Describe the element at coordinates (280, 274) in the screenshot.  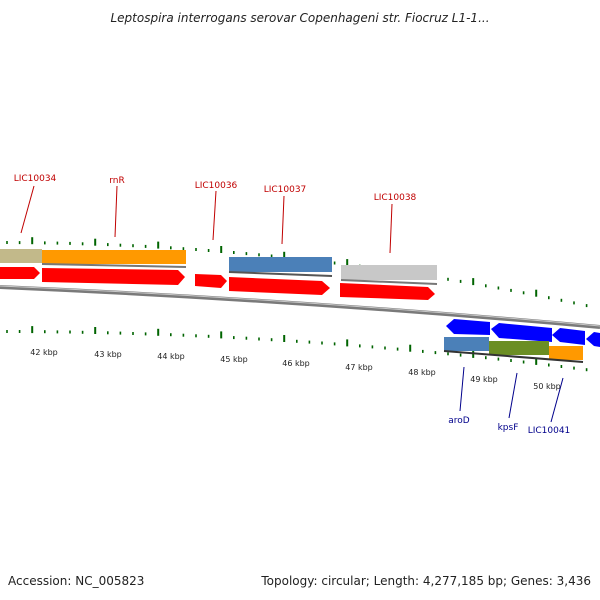
I see `feature-bar-steelblue-shadow` at that location.